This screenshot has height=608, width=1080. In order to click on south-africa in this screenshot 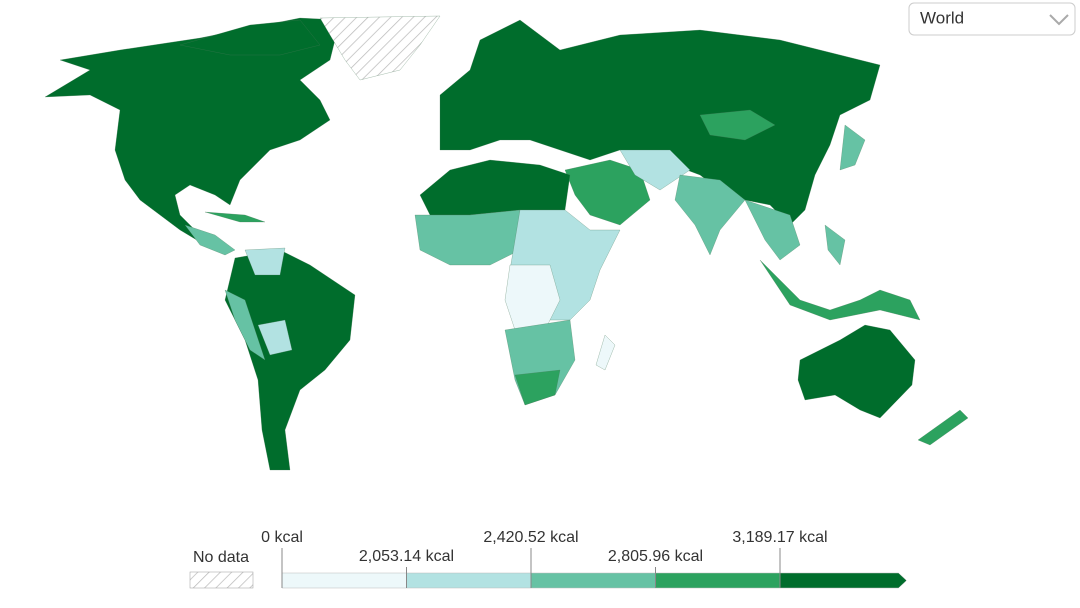, I will do `click(537, 387)`.